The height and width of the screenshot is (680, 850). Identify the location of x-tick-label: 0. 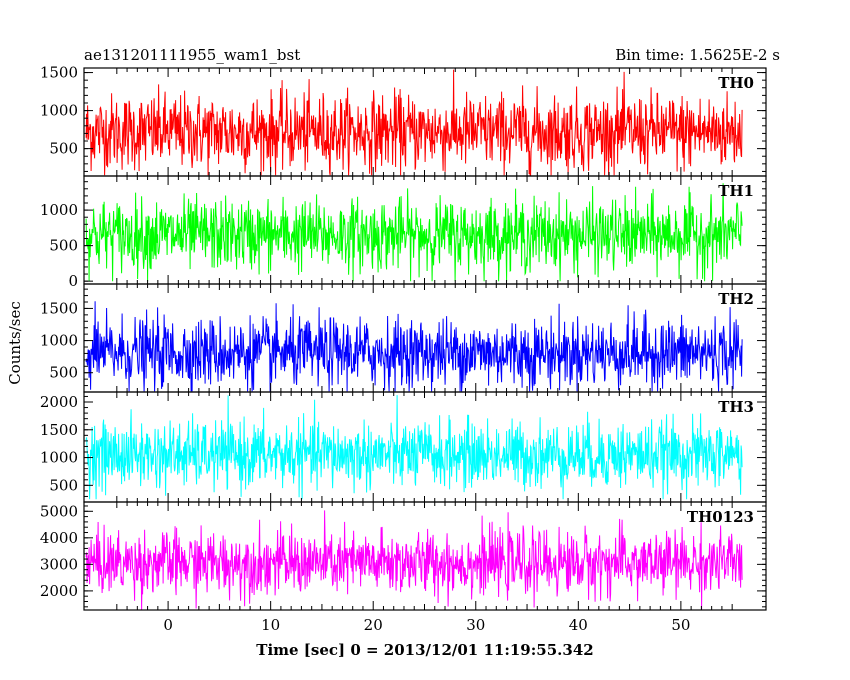
(168, 625).